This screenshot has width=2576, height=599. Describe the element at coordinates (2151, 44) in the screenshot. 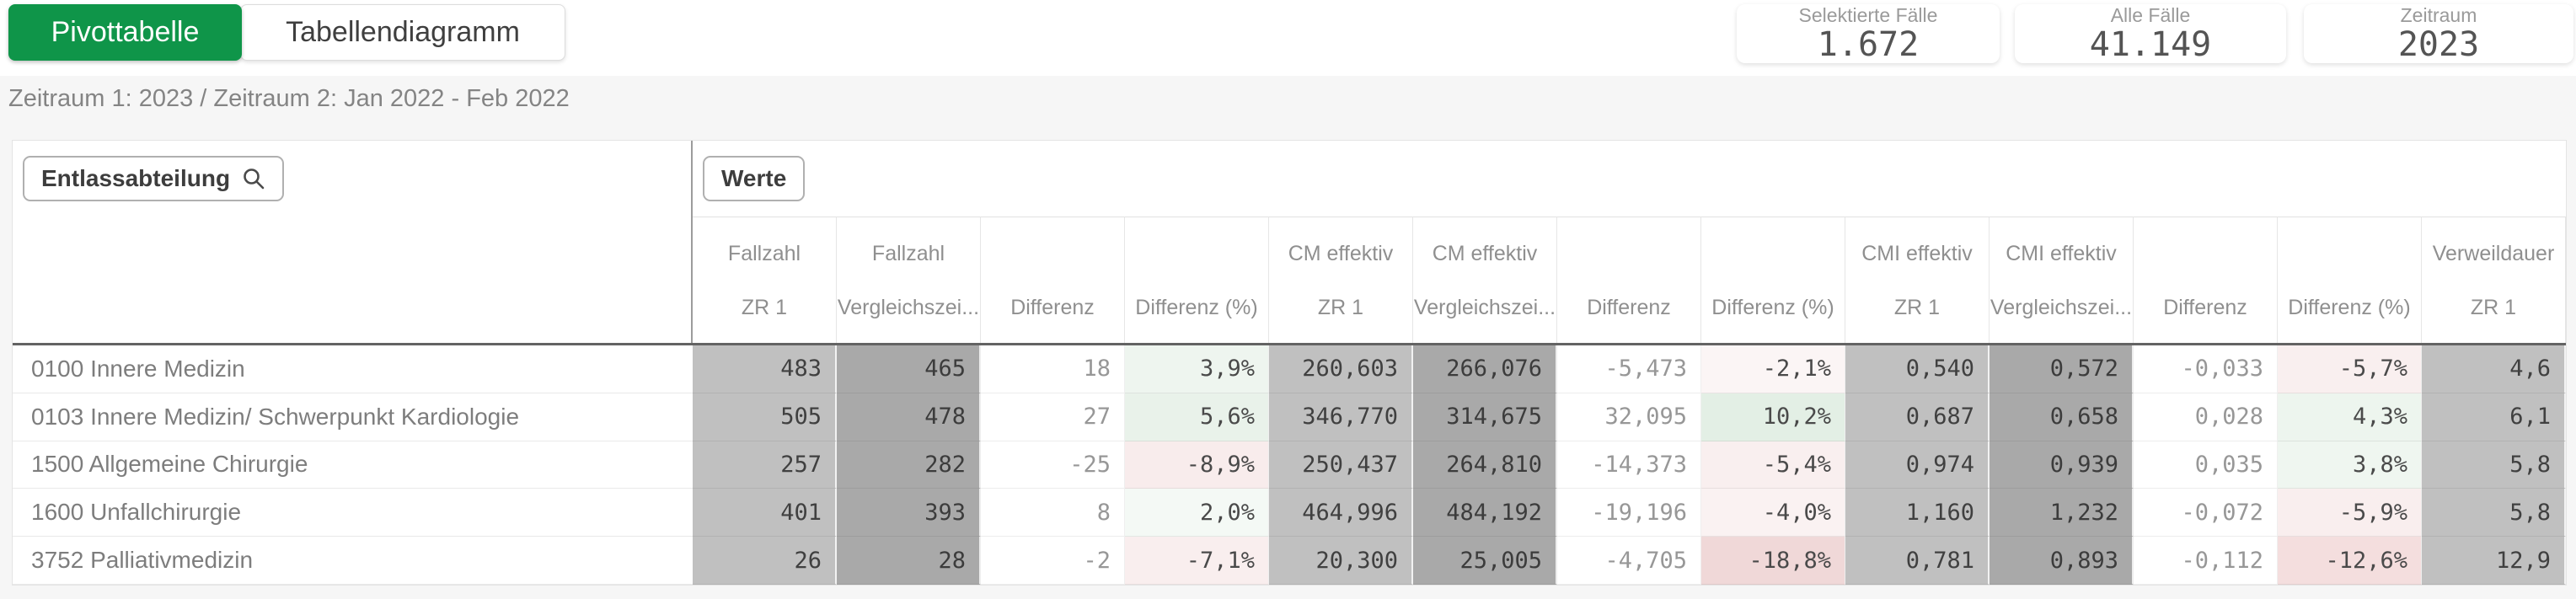

I see `kpi-value: 41.149` at that location.